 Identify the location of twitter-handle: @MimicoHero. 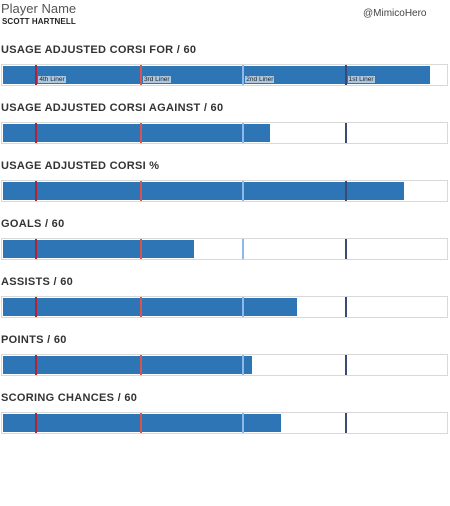
(395, 13).